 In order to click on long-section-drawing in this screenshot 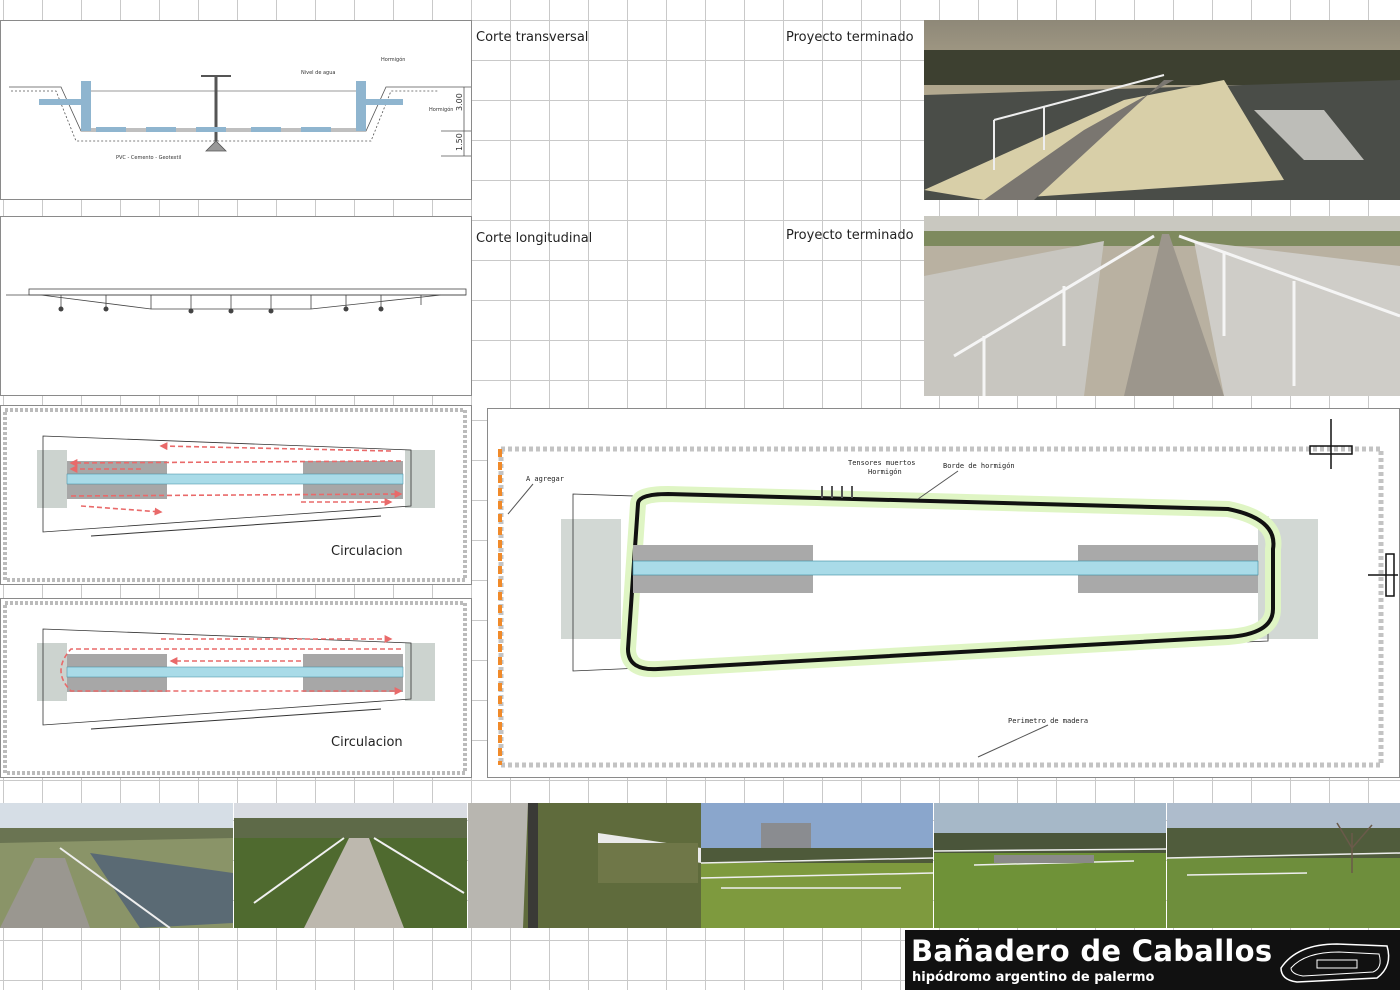, I will do `click(236, 301)`.